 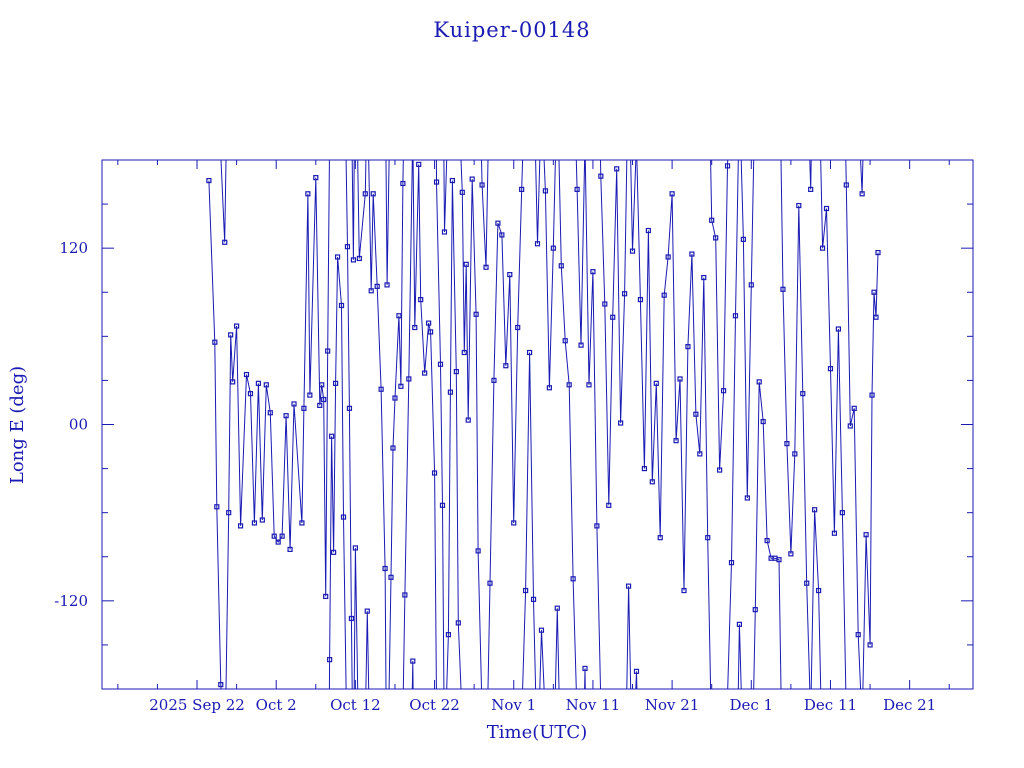 I want to click on x-tick-label: 2025 Sep 22, so click(x=197, y=705).